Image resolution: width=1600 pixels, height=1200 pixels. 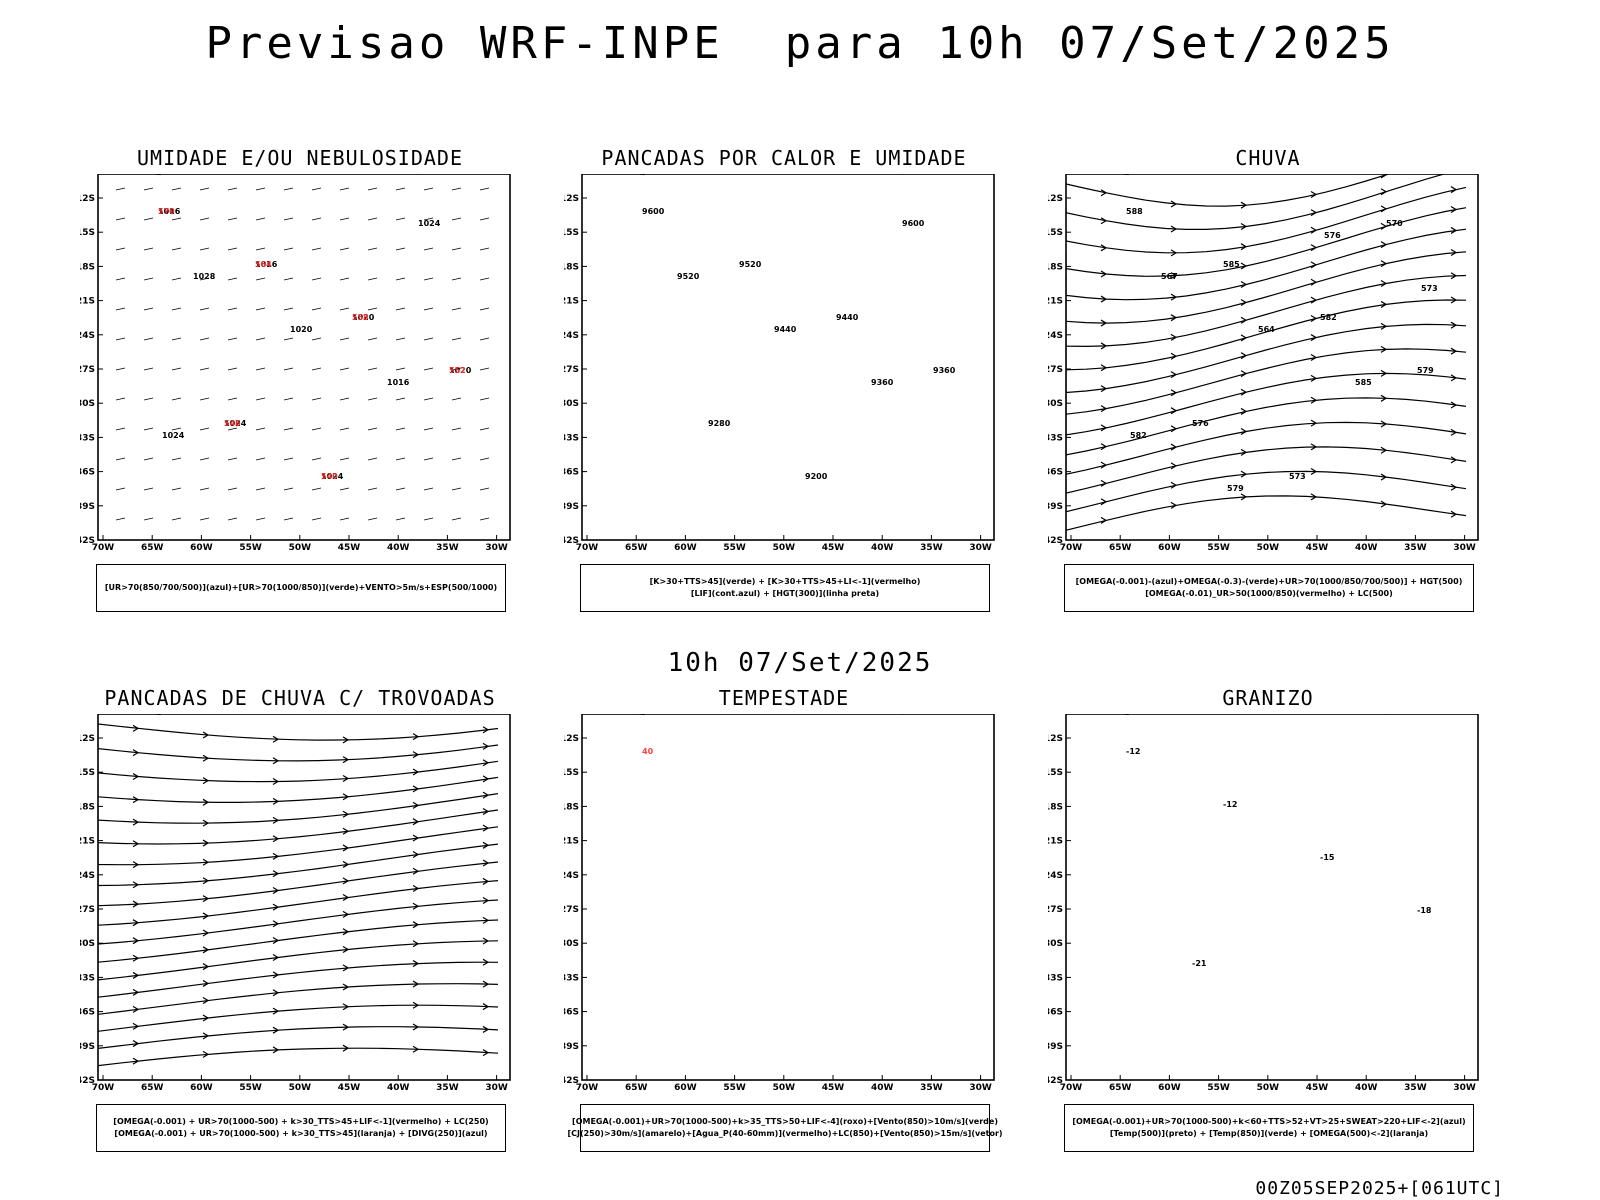 I want to click on contour-label: 552, so click(x=457, y=370).